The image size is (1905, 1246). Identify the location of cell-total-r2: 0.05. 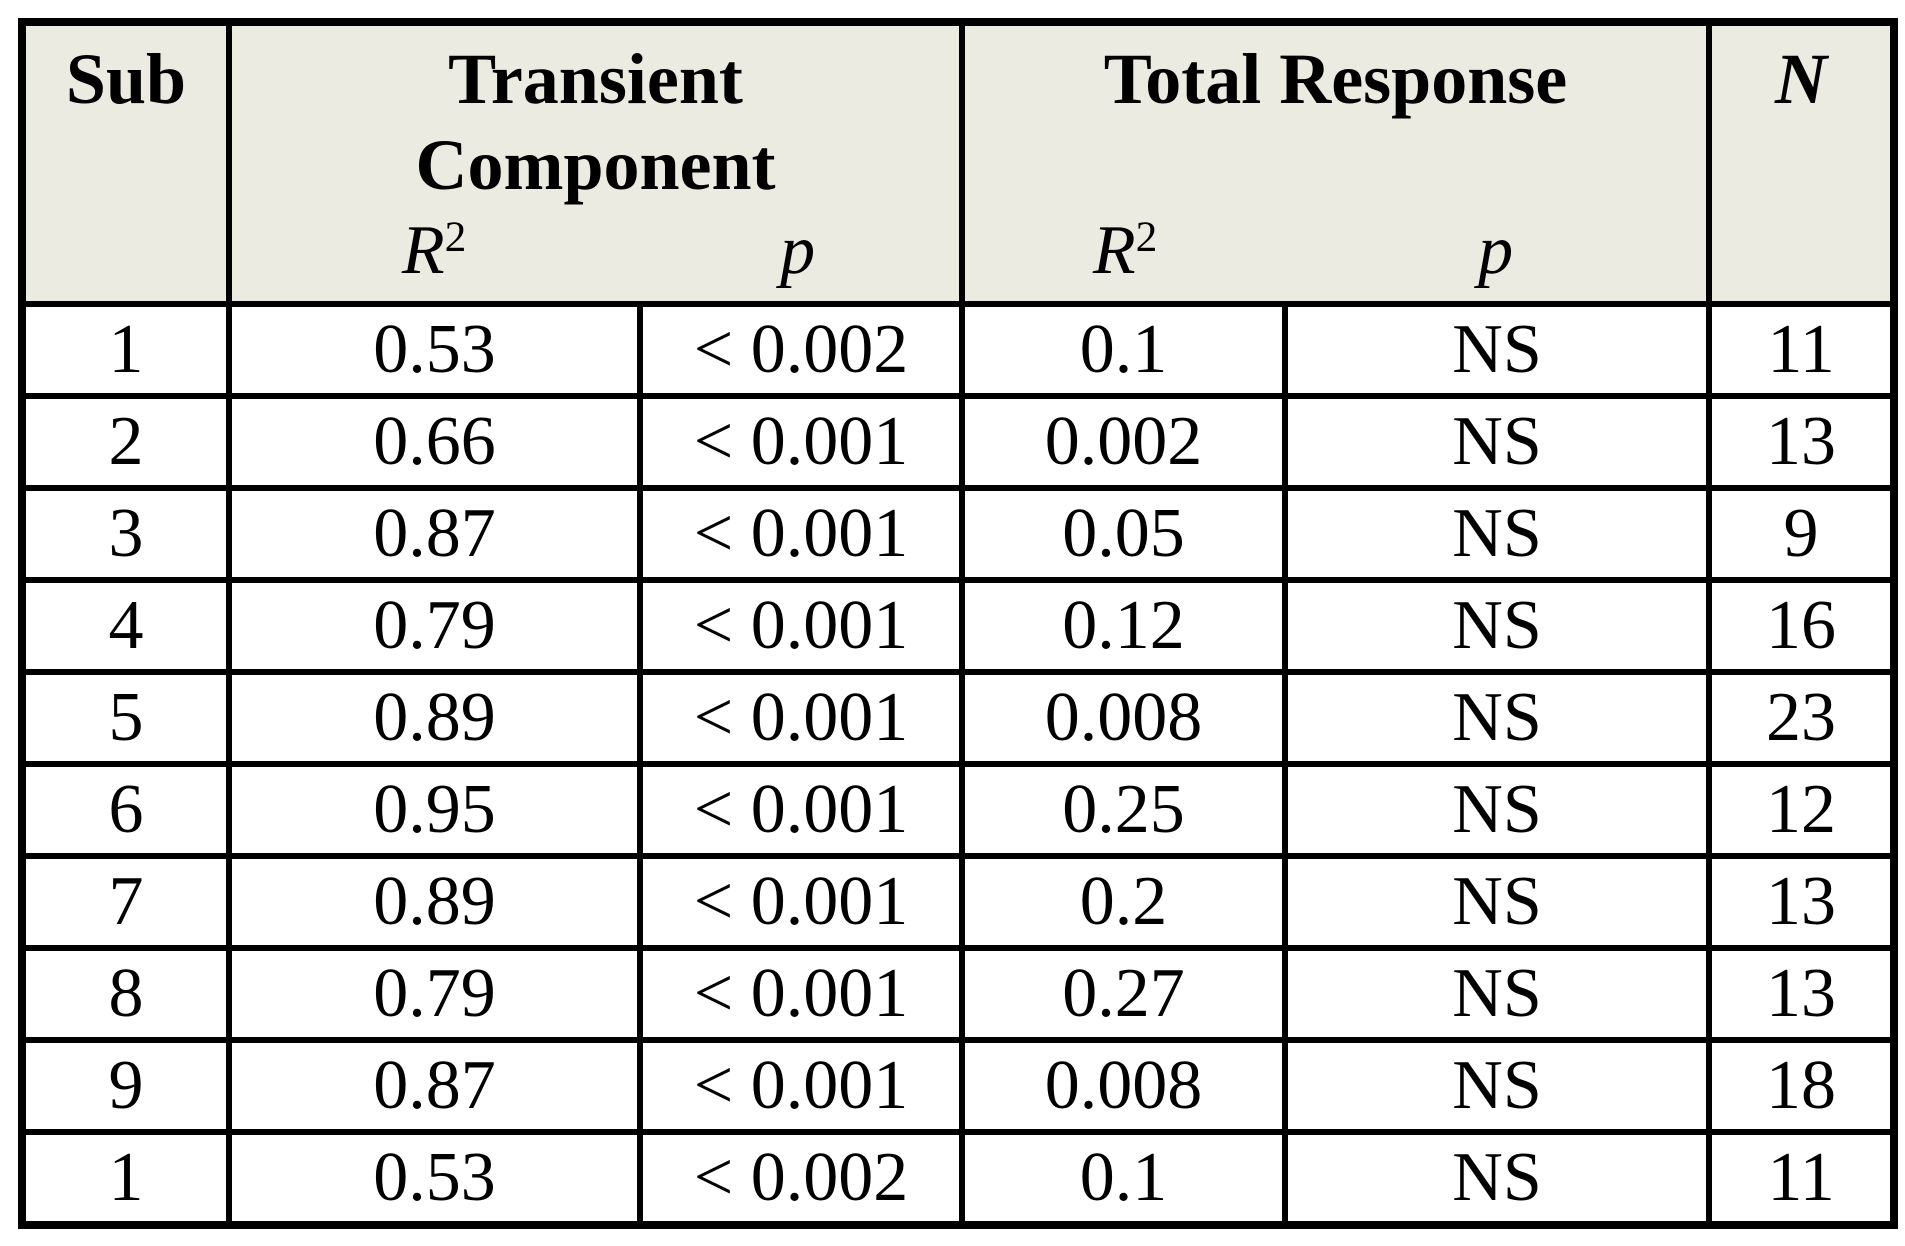
(1124, 534).